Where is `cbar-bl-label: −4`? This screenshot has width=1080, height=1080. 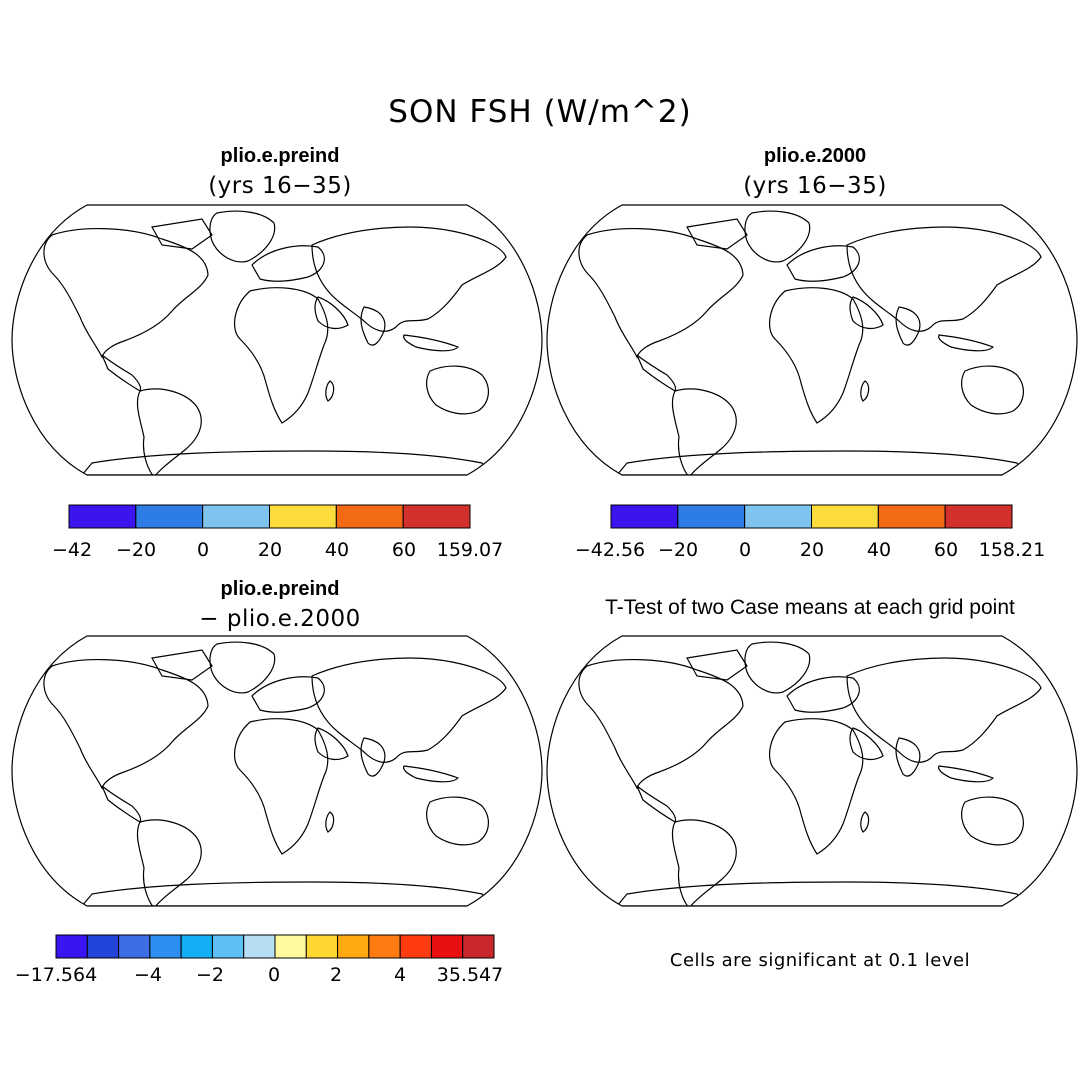 cbar-bl-label: −4 is located at coordinates (148, 975).